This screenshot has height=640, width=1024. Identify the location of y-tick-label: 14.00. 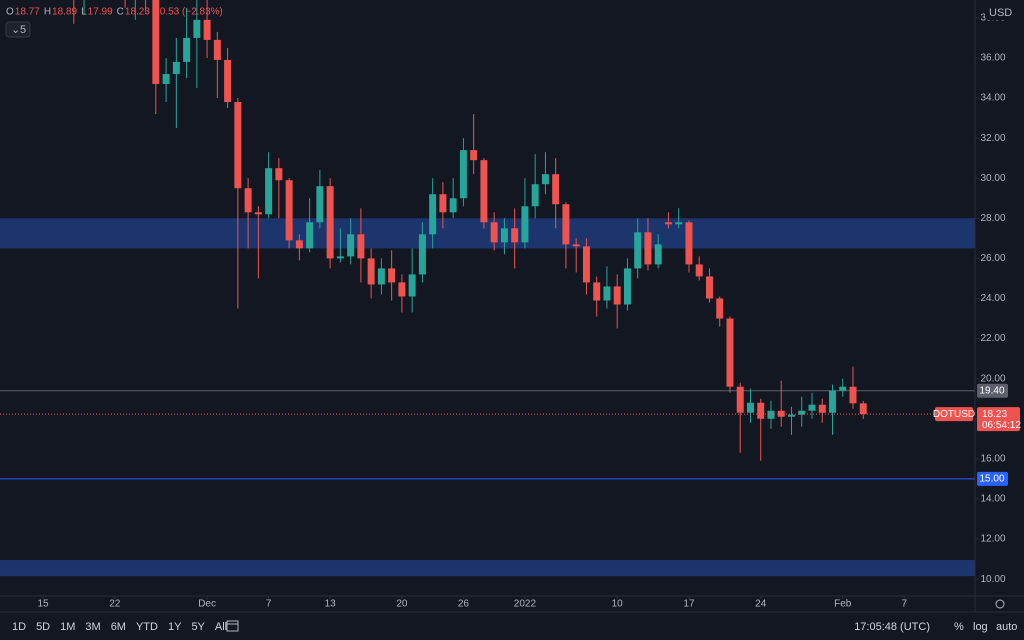
(992, 499).